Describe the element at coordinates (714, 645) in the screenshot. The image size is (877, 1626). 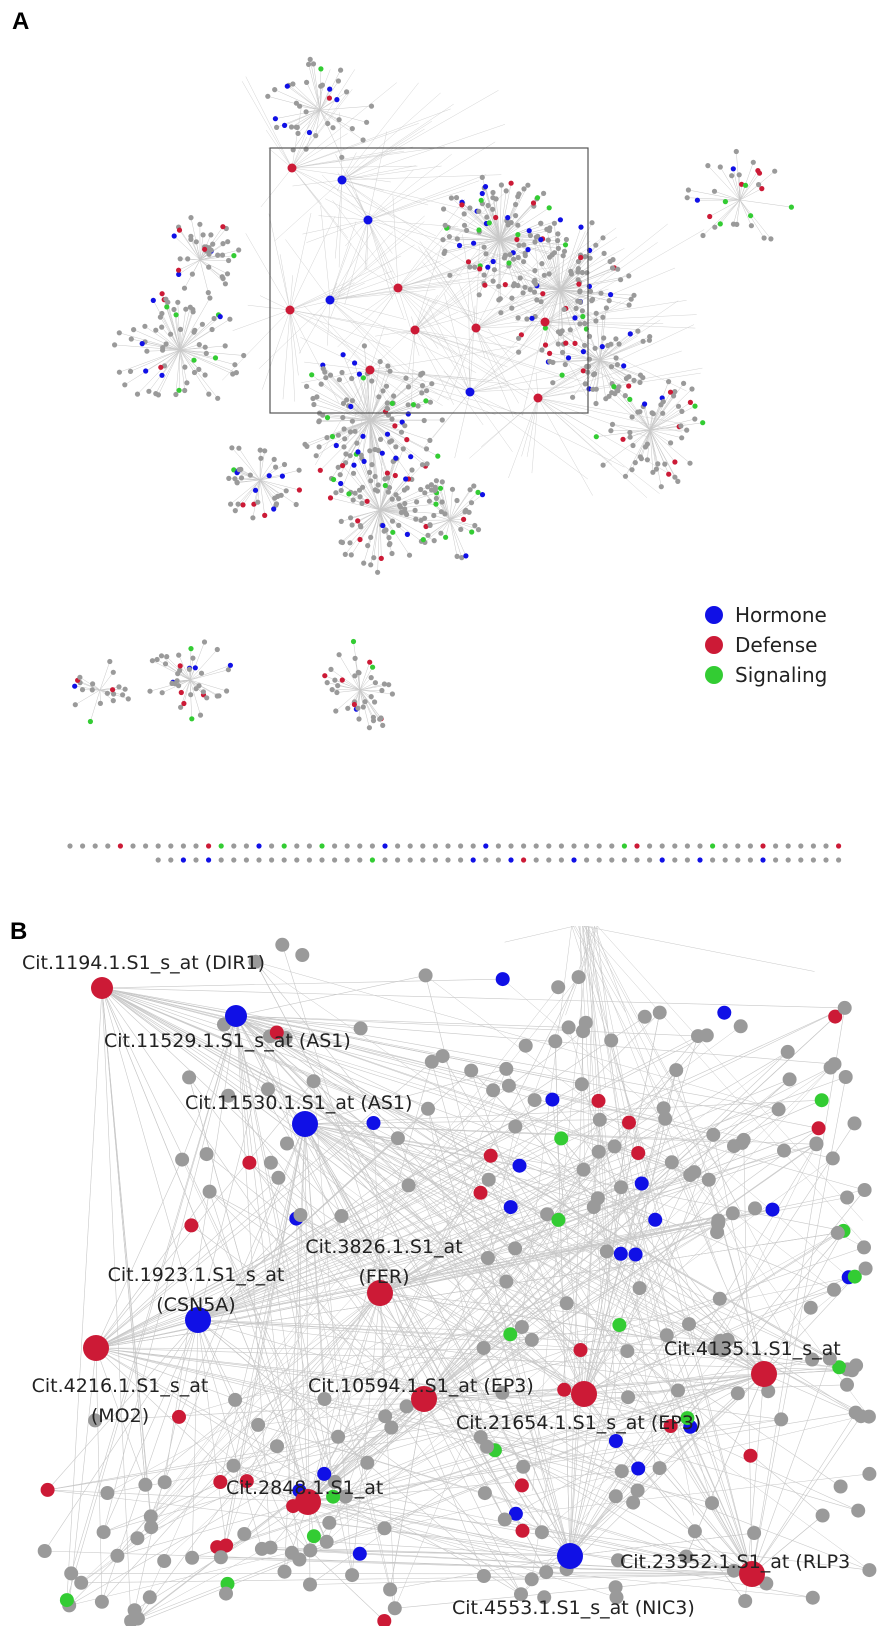
I see `defense-swatch` at that location.